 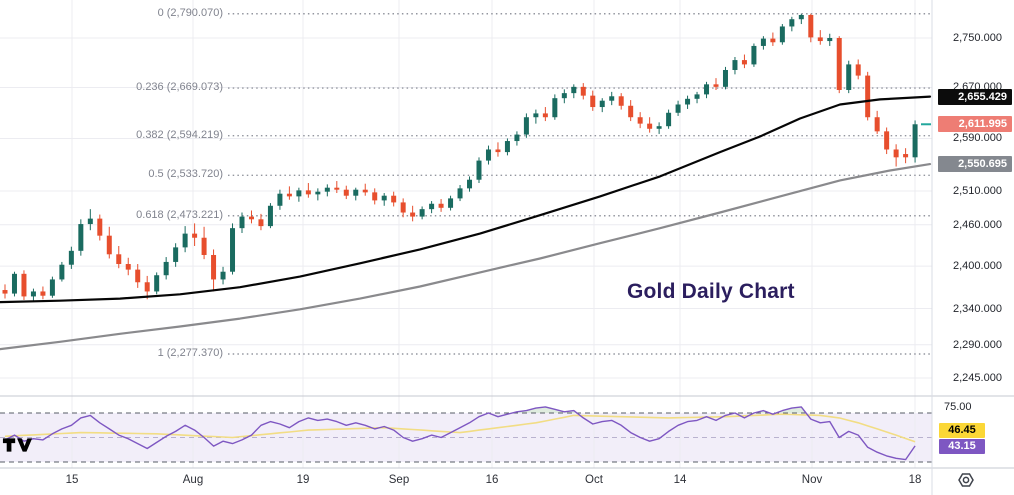 What do you see at coordinates (975, 124) in the screenshot?
I see `last-price-badge: 2,611.995` at bounding box center [975, 124].